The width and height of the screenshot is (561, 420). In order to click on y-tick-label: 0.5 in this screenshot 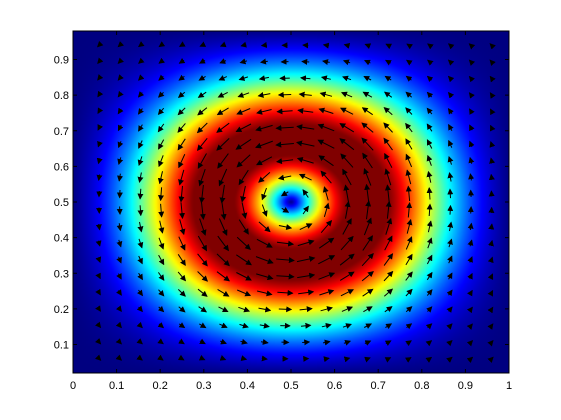, I will do `click(61, 203)`.